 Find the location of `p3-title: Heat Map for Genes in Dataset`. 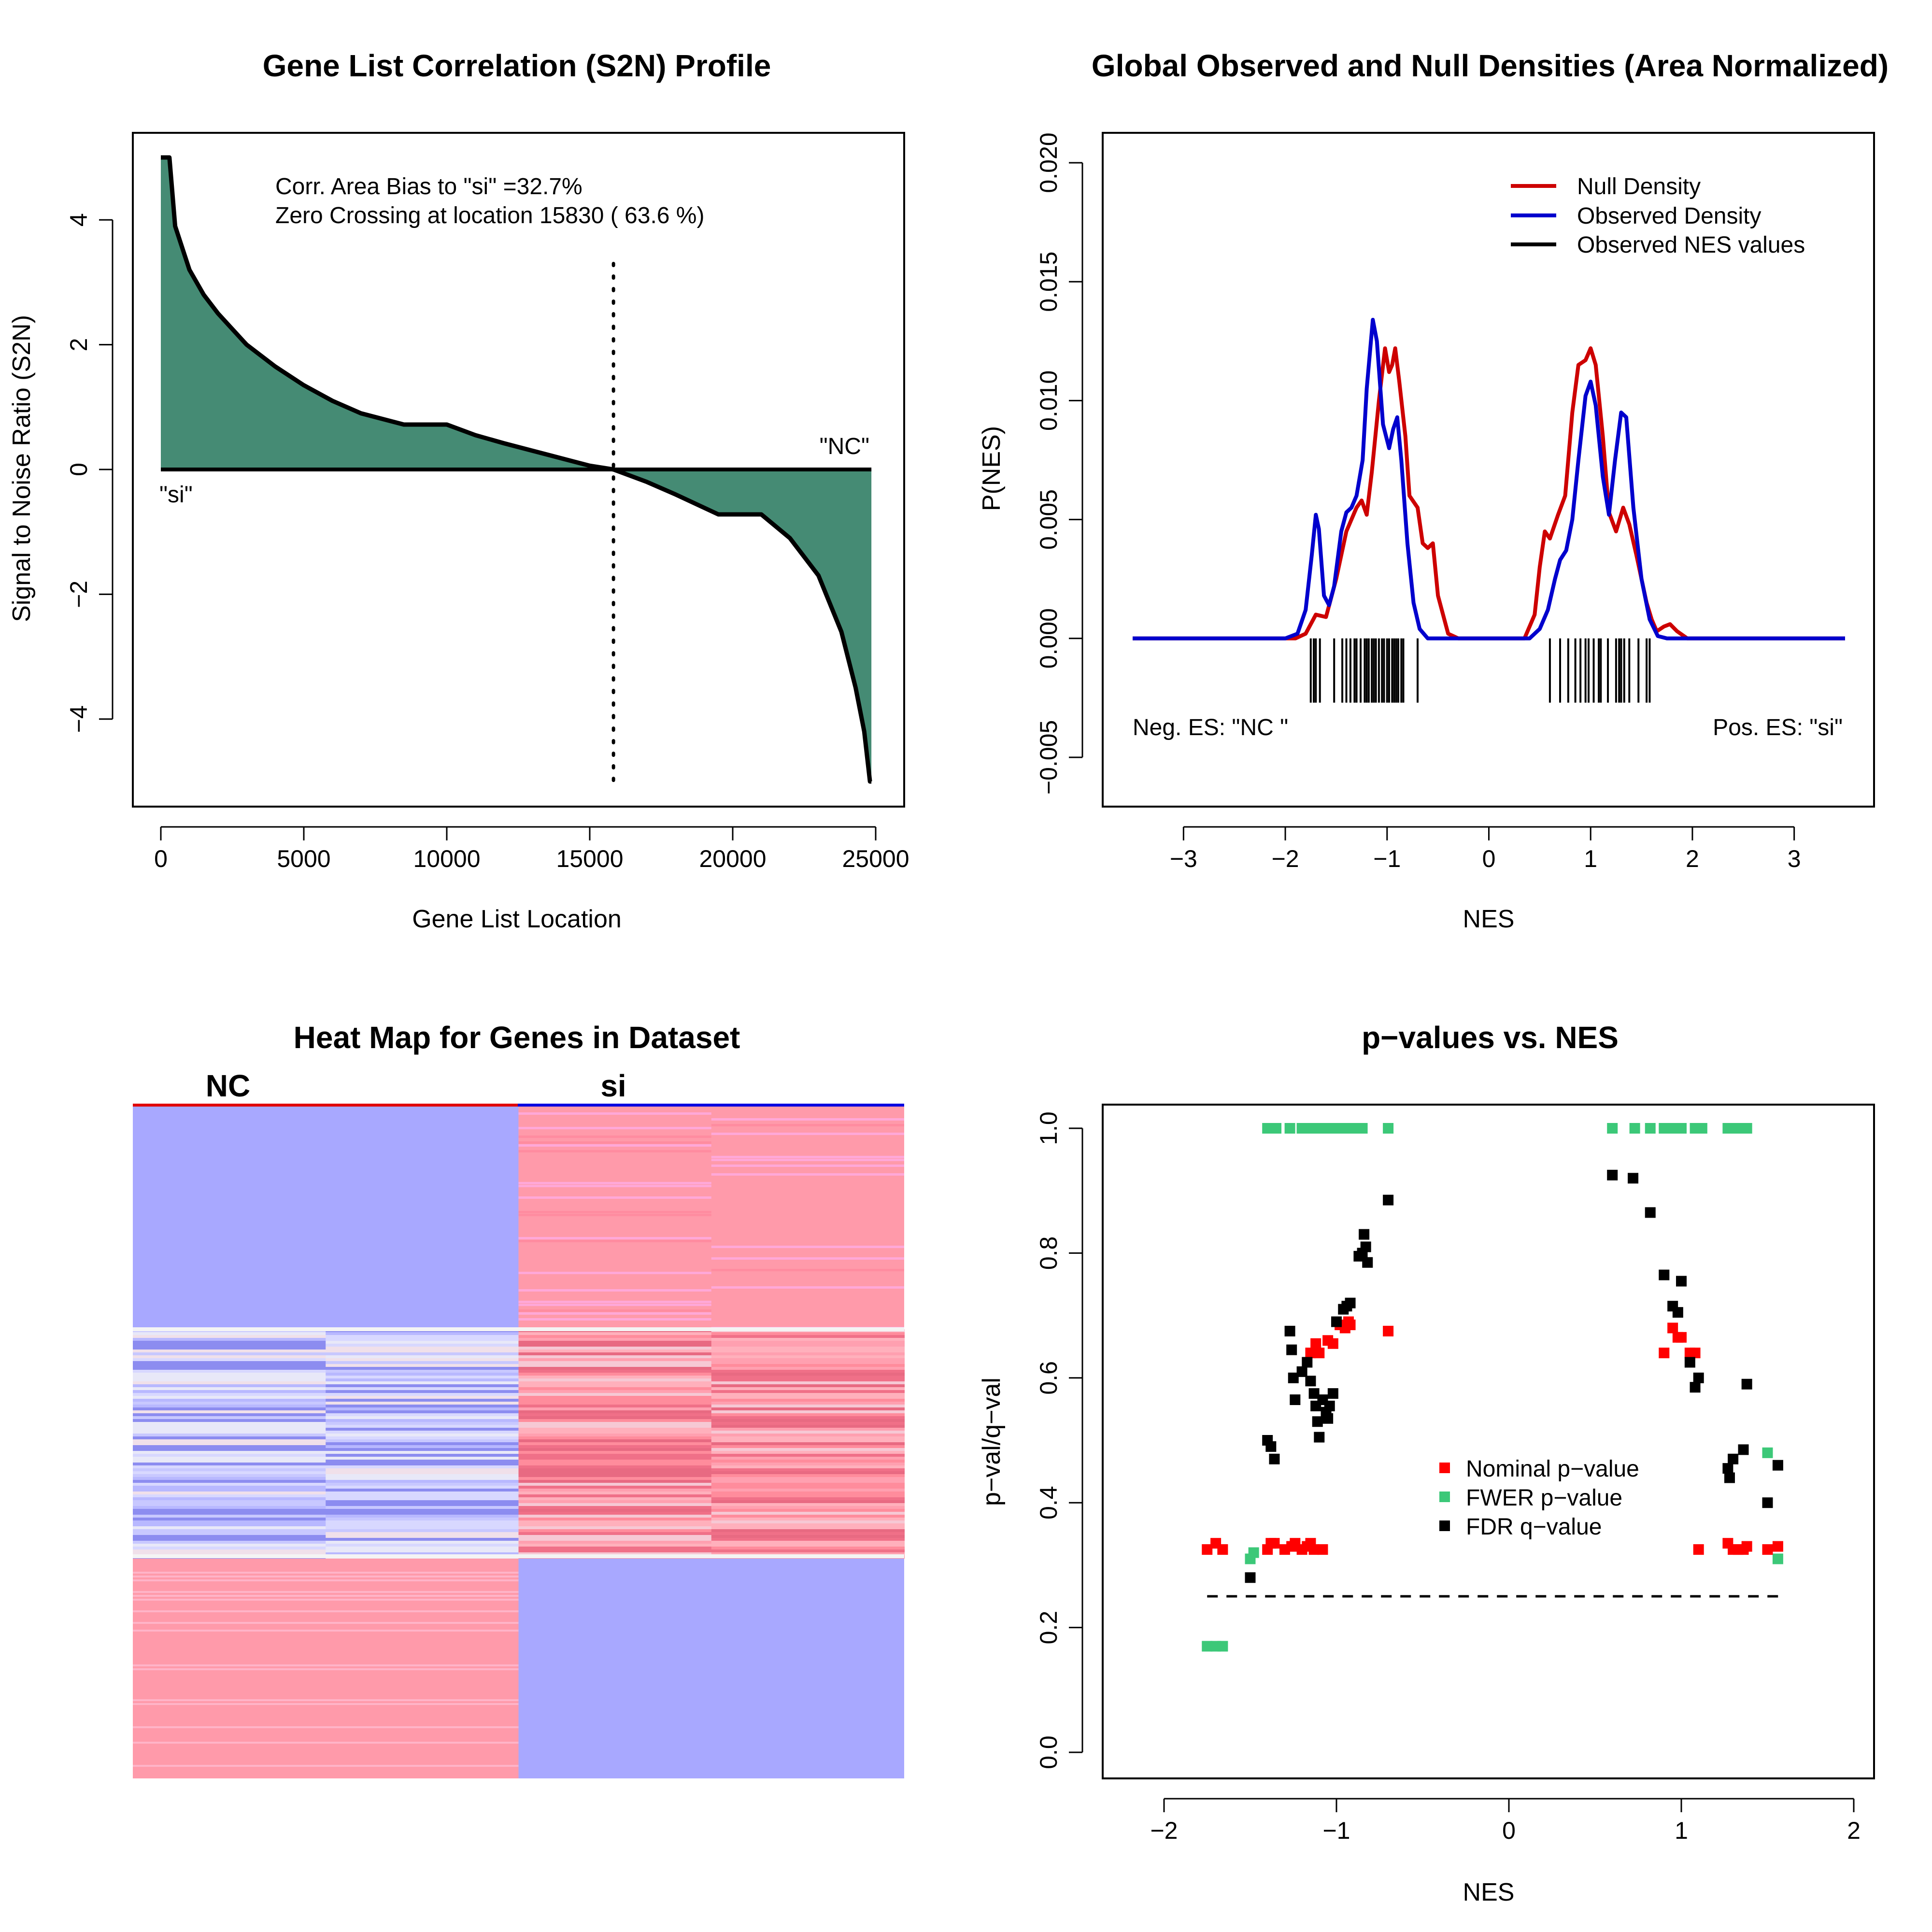

p3-title: Heat Map for Genes in Dataset is located at coordinates (517, 1037).